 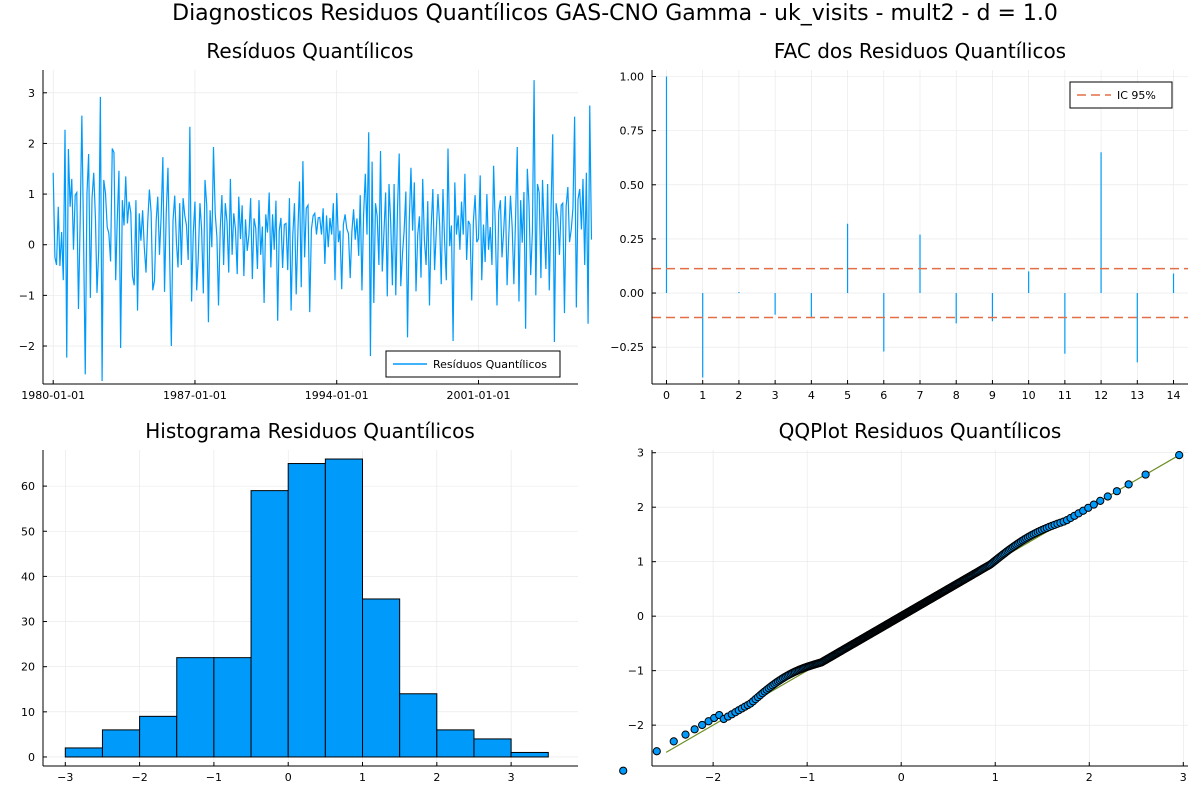 What do you see at coordinates (27, 295) in the screenshot?
I see `residuals-line-y-tick-label: −1` at bounding box center [27, 295].